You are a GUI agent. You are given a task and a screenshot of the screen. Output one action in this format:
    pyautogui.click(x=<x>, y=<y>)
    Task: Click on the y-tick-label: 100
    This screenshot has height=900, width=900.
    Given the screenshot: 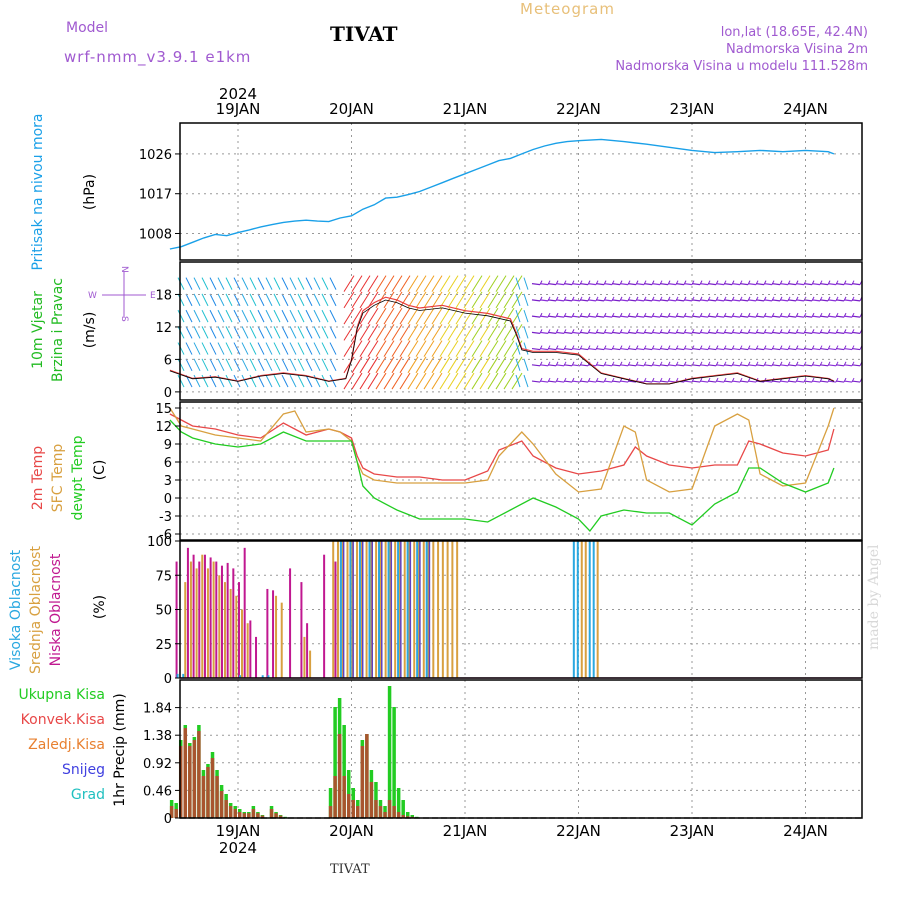 What is the action you would take?
    pyautogui.click(x=159, y=542)
    